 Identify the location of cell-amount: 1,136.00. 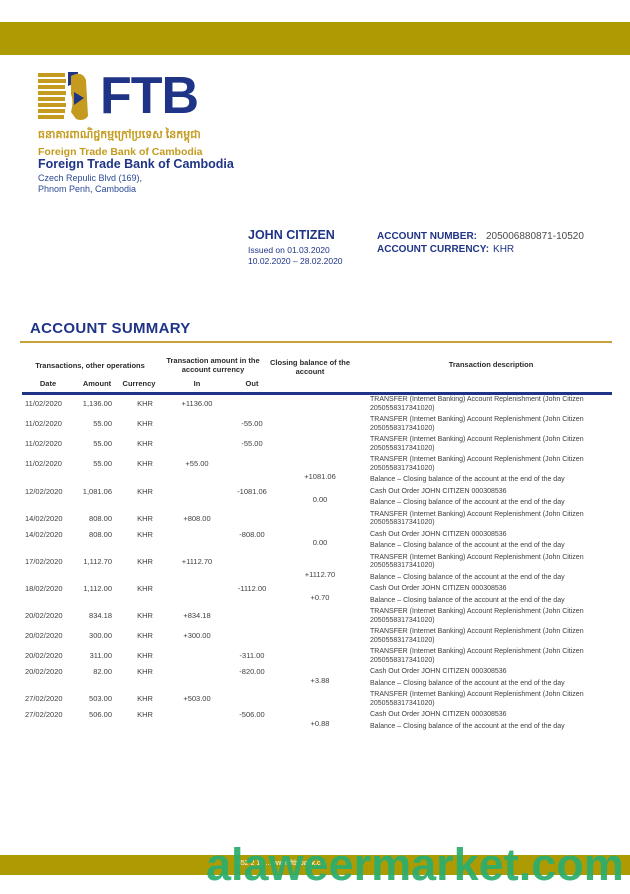
(97, 404).